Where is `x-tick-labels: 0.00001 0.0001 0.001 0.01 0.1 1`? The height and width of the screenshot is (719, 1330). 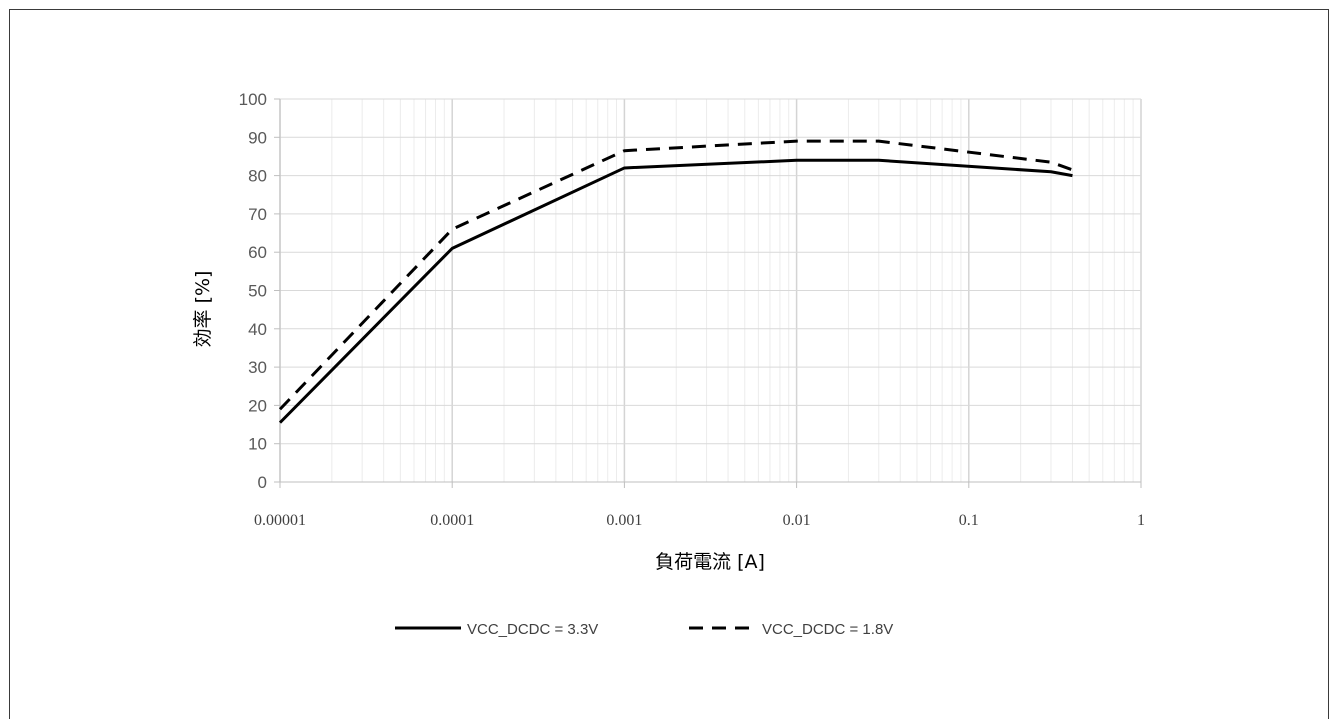
x-tick-labels: 0.00001 0.0001 0.001 0.01 0.1 1 is located at coordinates (699, 520).